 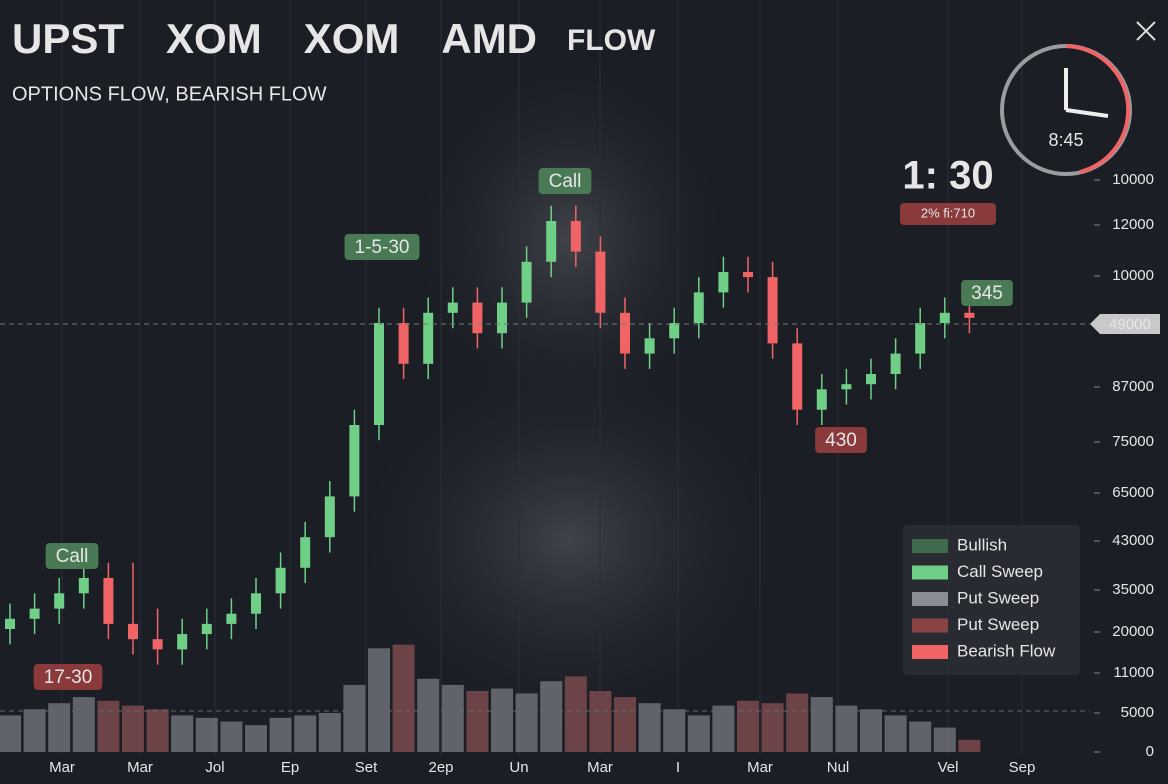 I want to click on photo-backdrop, so click(x=570, y=260).